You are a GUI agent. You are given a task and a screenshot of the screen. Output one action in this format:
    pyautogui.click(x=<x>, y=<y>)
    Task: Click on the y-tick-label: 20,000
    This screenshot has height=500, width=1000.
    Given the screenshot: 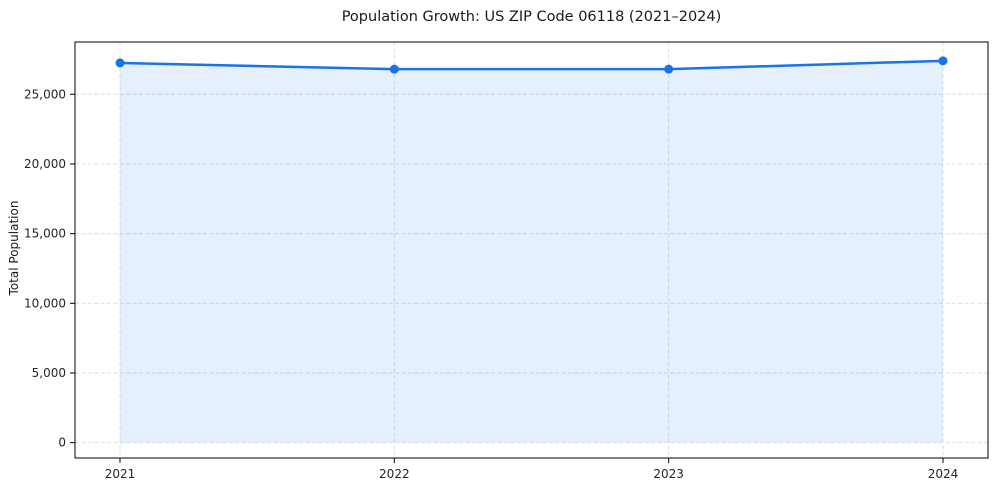 What is the action you would take?
    pyautogui.click(x=45, y=164)
    